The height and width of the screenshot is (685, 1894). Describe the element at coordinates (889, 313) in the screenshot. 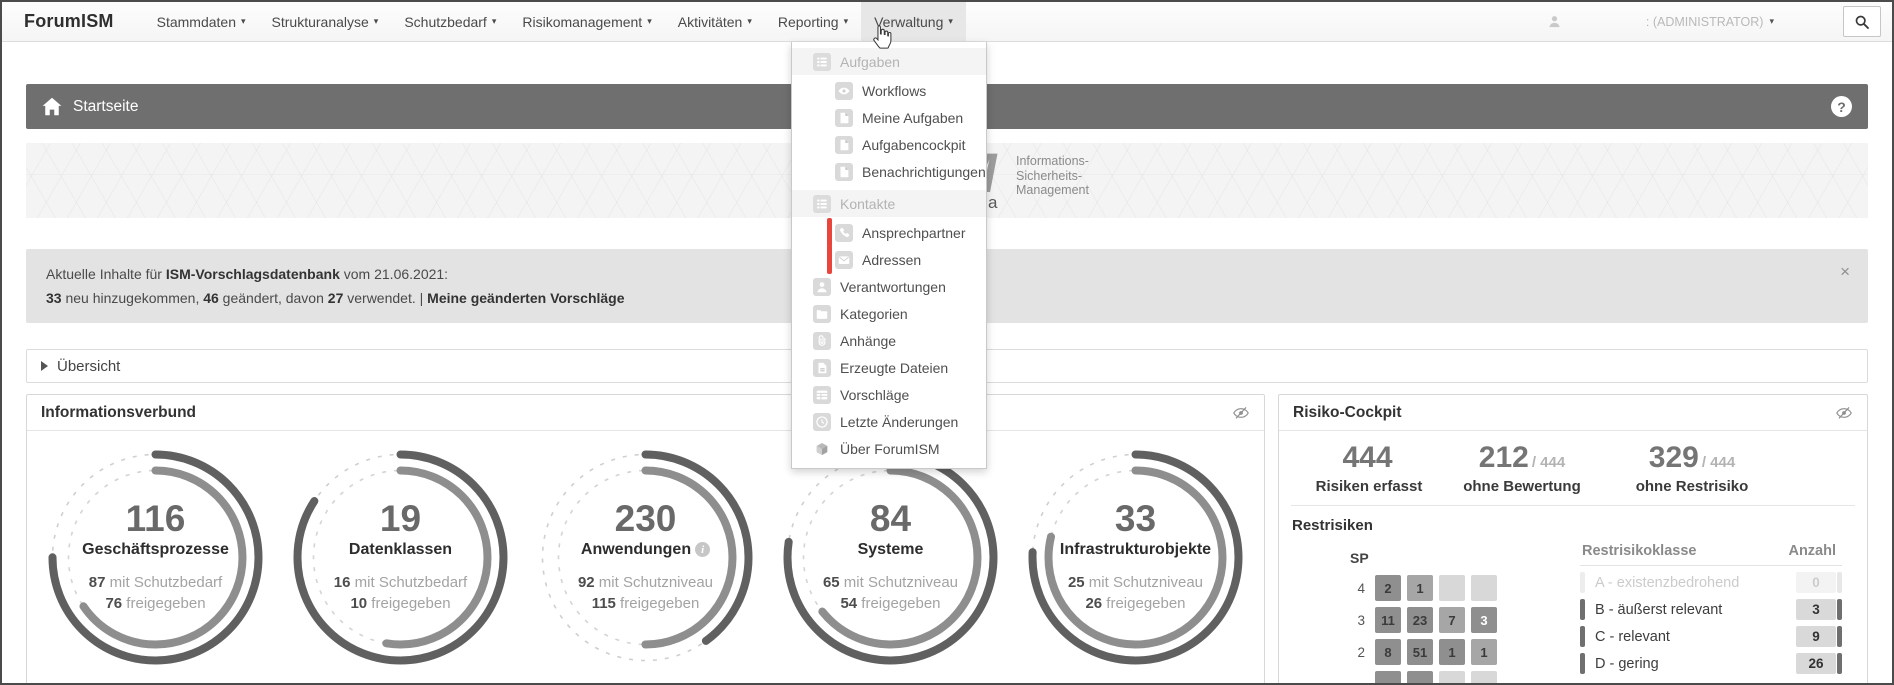

I see `menu-item-kategorien: Kategorien` at that location.